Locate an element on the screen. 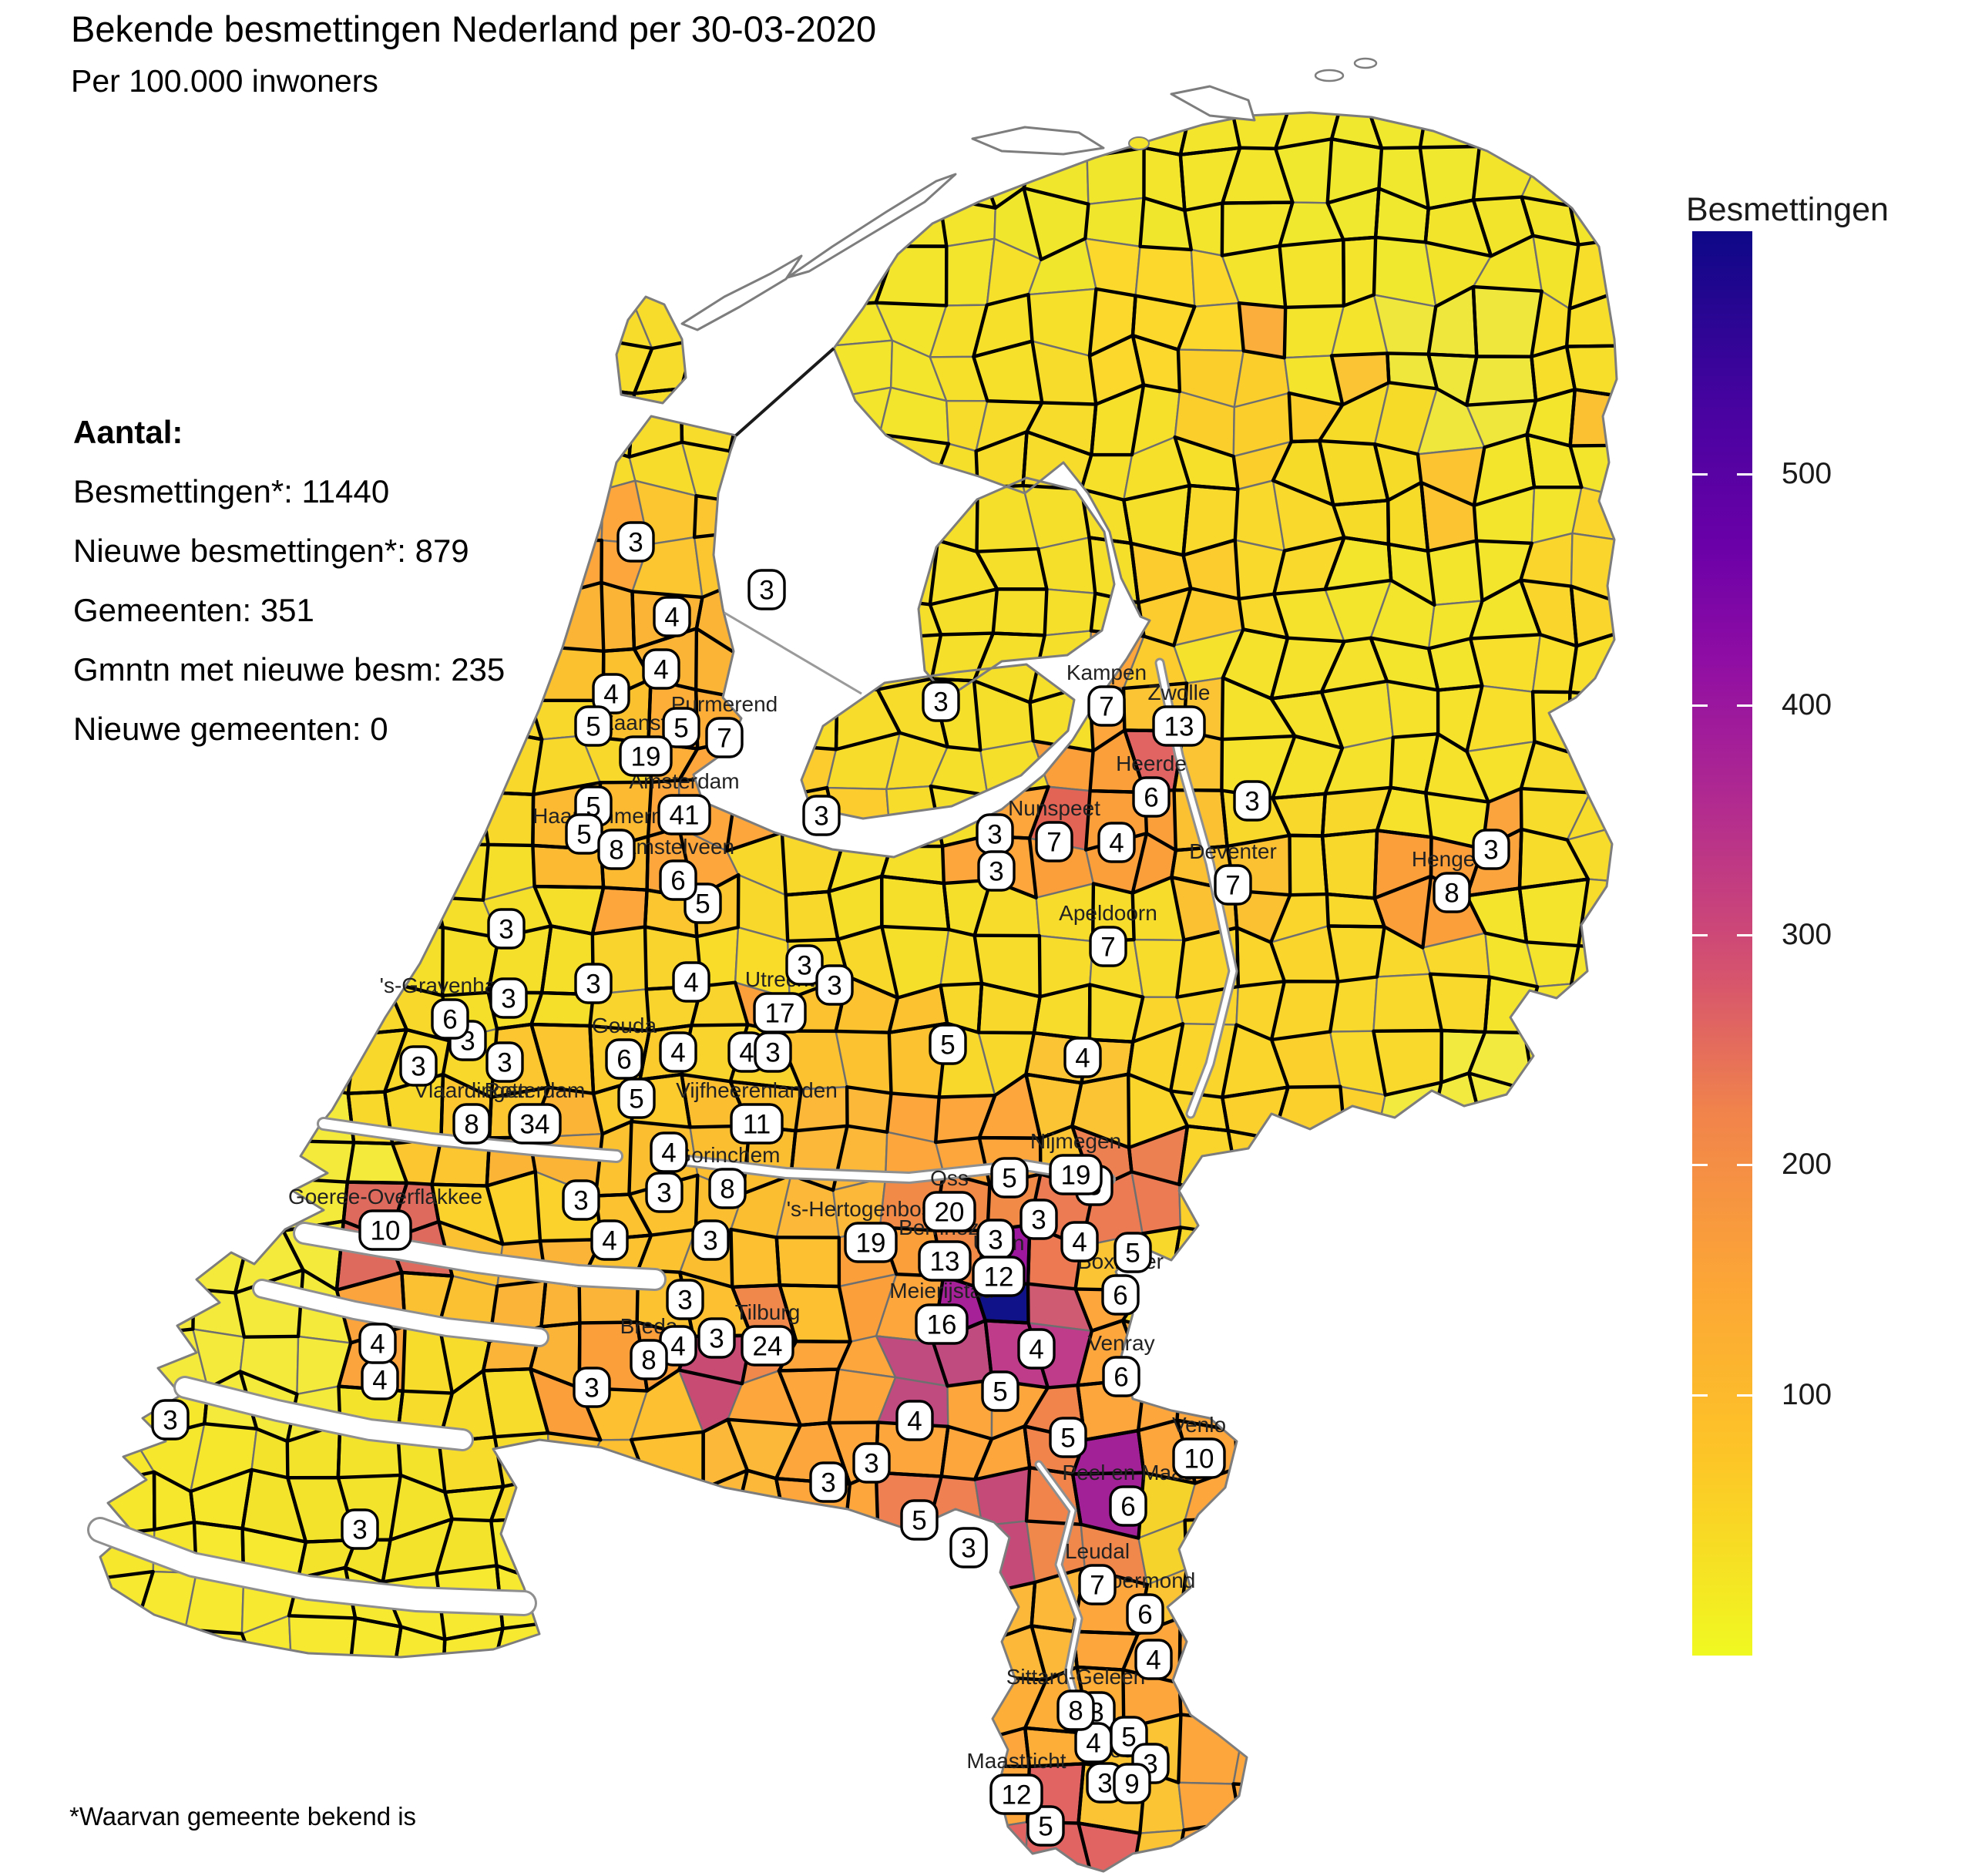 The image size is (1965, 1876). value-badge: 11 is located at coordinates (757, 1124).